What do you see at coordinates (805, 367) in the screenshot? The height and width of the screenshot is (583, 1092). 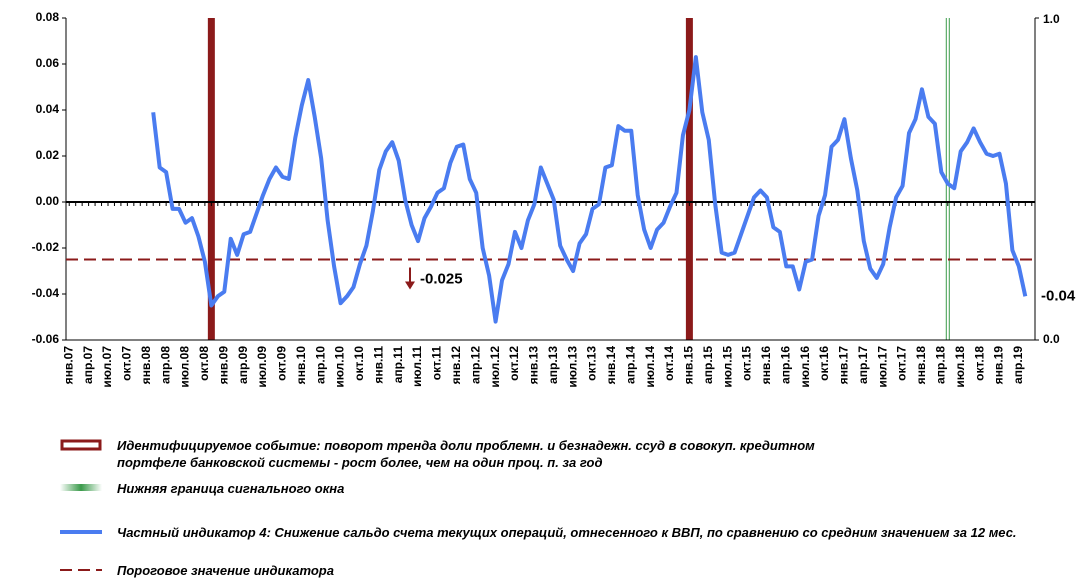 I see `x-tick-label: июл.16` at bounding box center [805, 367].